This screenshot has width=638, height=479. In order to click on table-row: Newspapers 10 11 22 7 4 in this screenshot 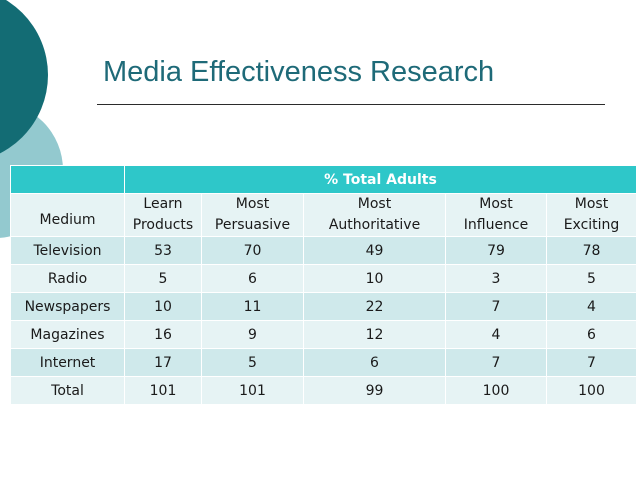, I will do `click(323, 306)`.